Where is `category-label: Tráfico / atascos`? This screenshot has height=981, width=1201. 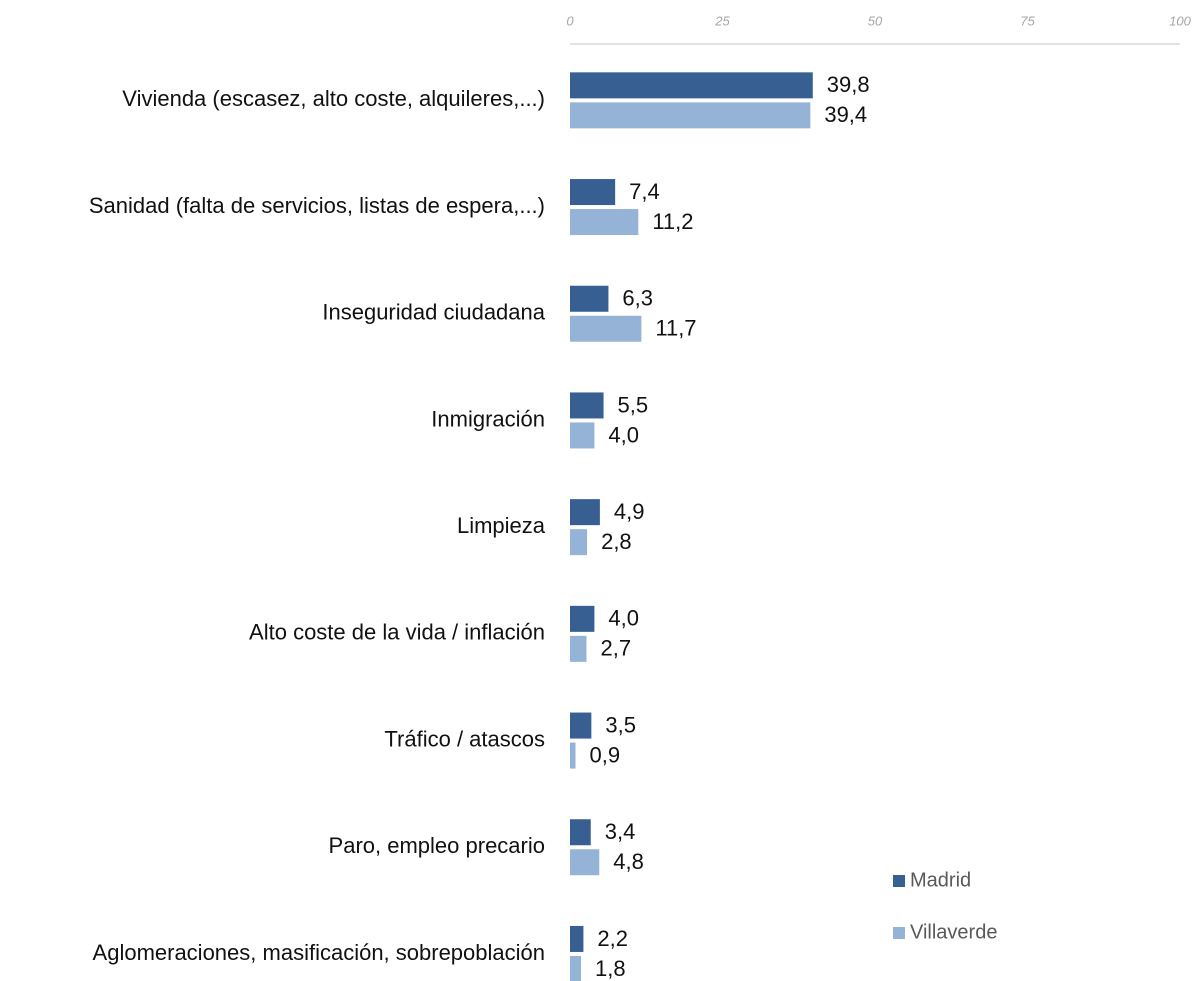
category-label: Tráfico / atascos is located at coordinates (464, 738).